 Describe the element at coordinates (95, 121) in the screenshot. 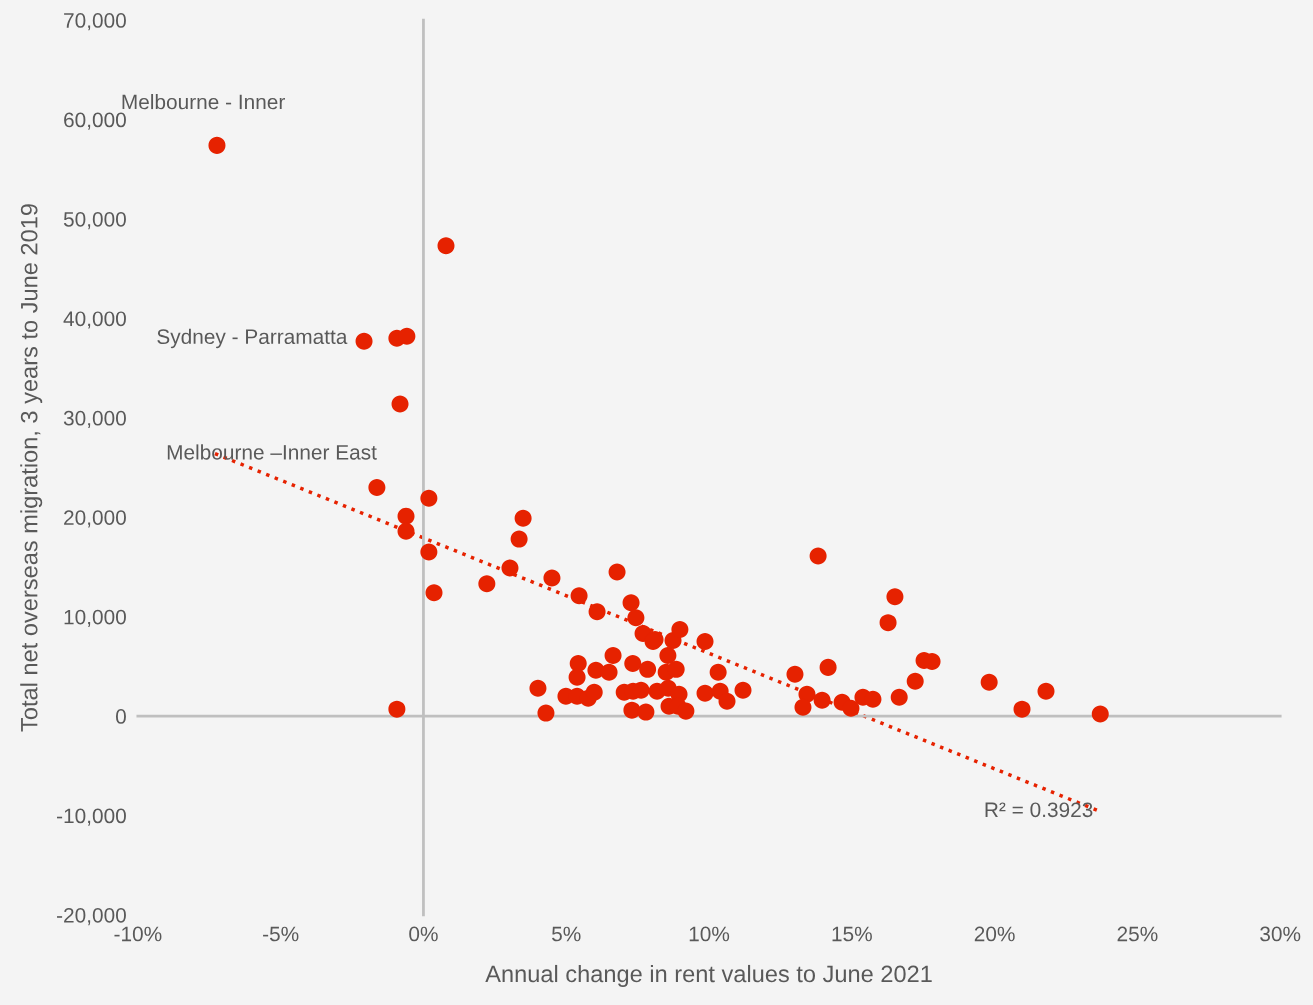

I see `y-tick-label: 60,000` at that location.